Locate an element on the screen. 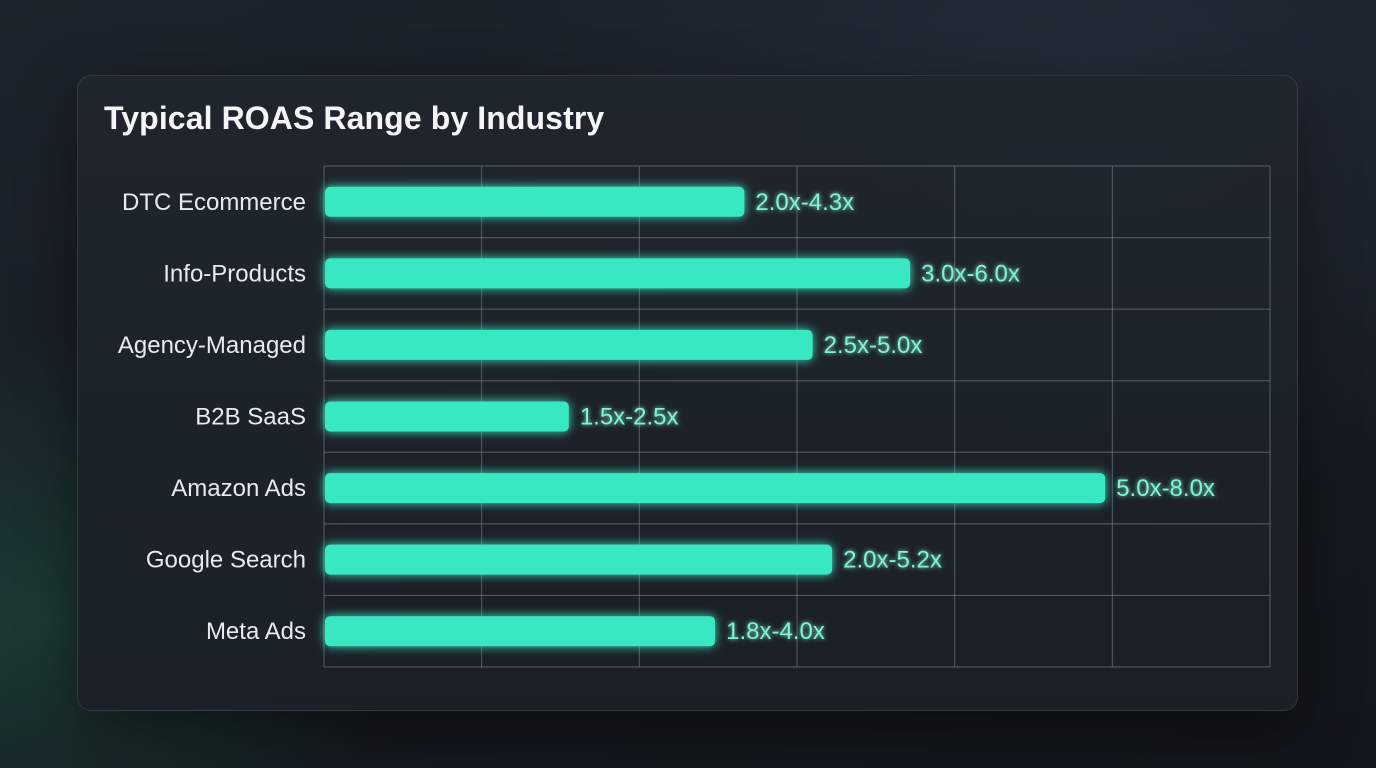 The height and width of the screenshot is (768, 1376). category-label: DTC Ecommerce is located at coordinates (214, 202).